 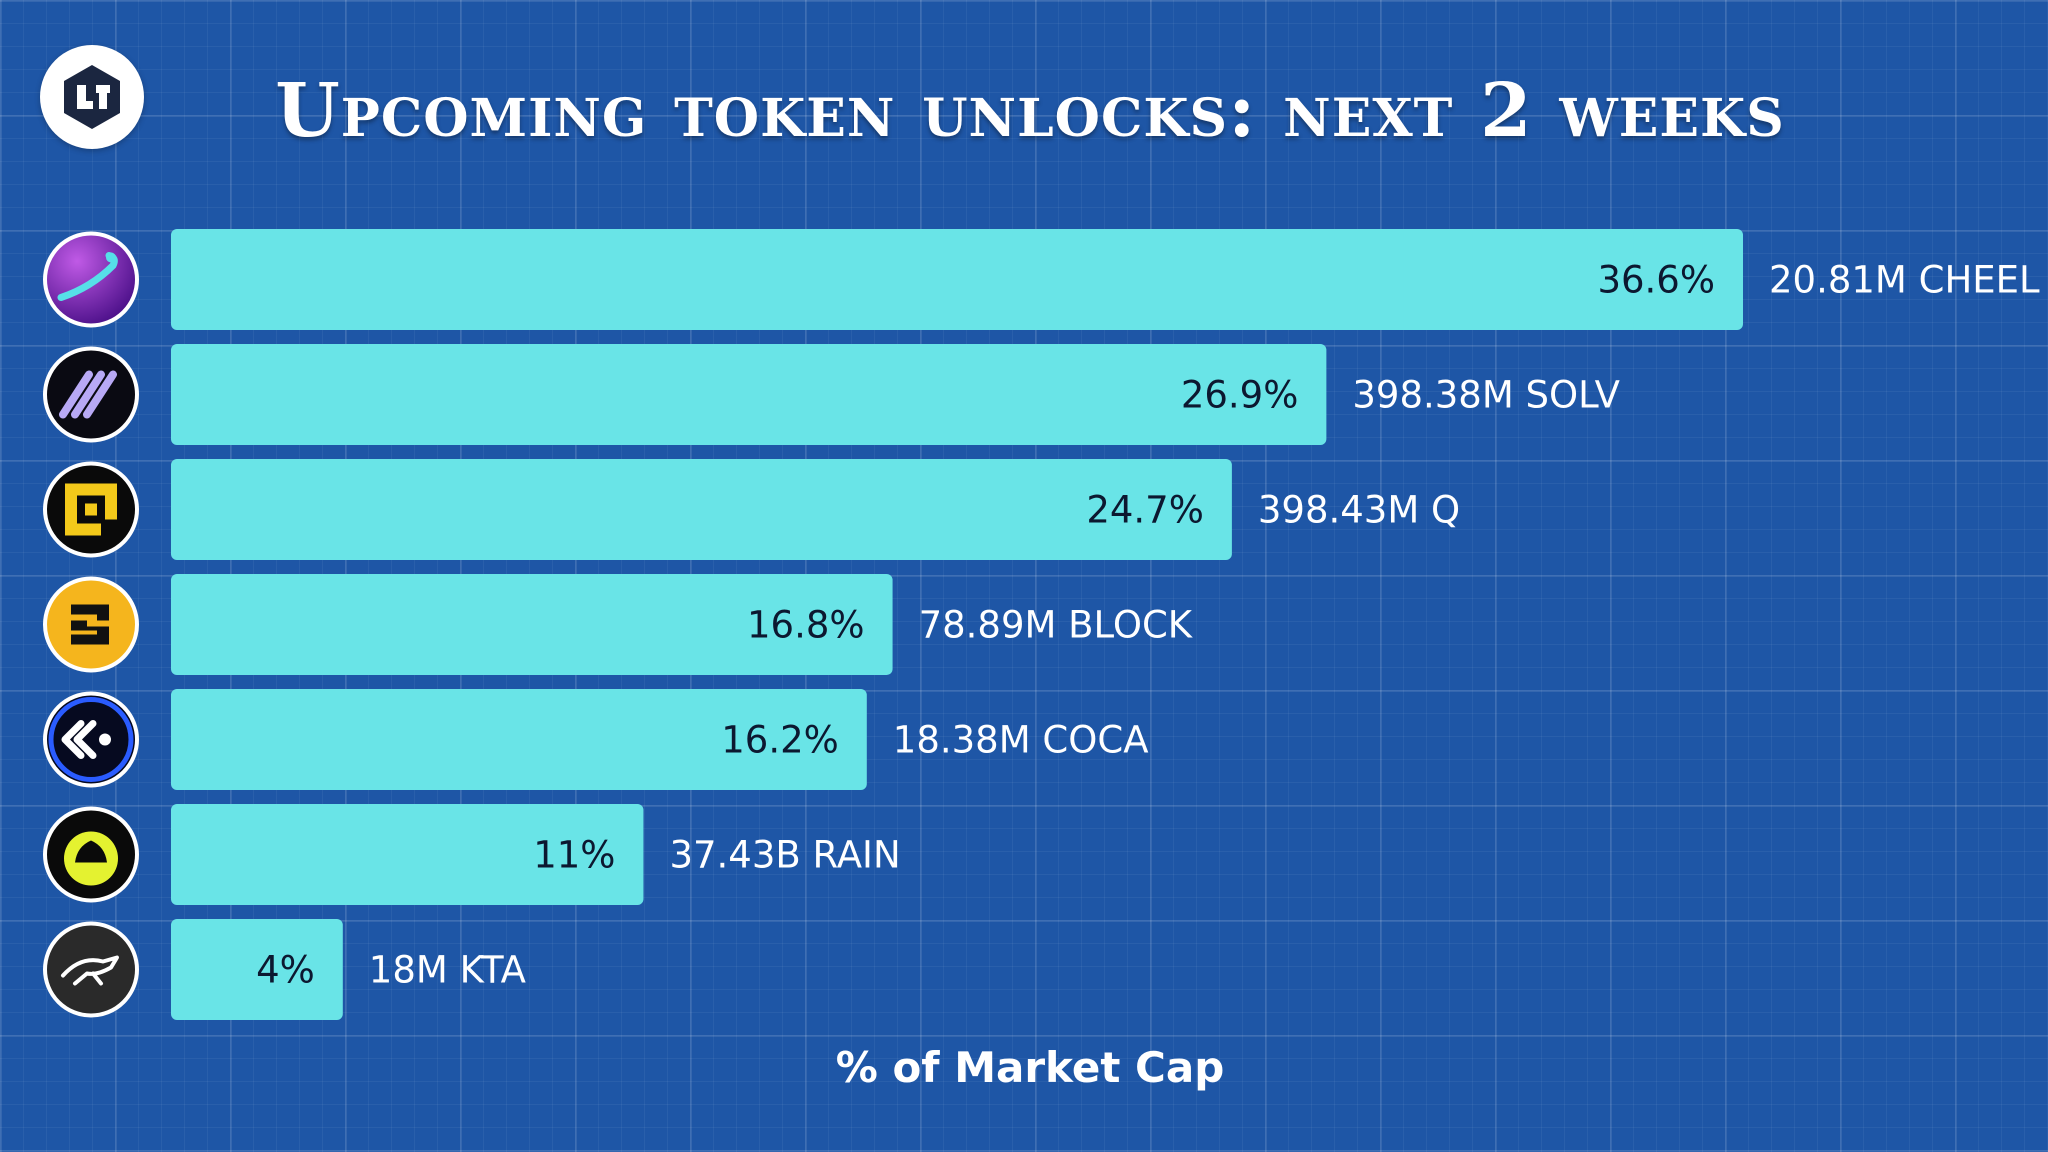 I want to click on brand-logo-icon, so click(x=92, y=97).